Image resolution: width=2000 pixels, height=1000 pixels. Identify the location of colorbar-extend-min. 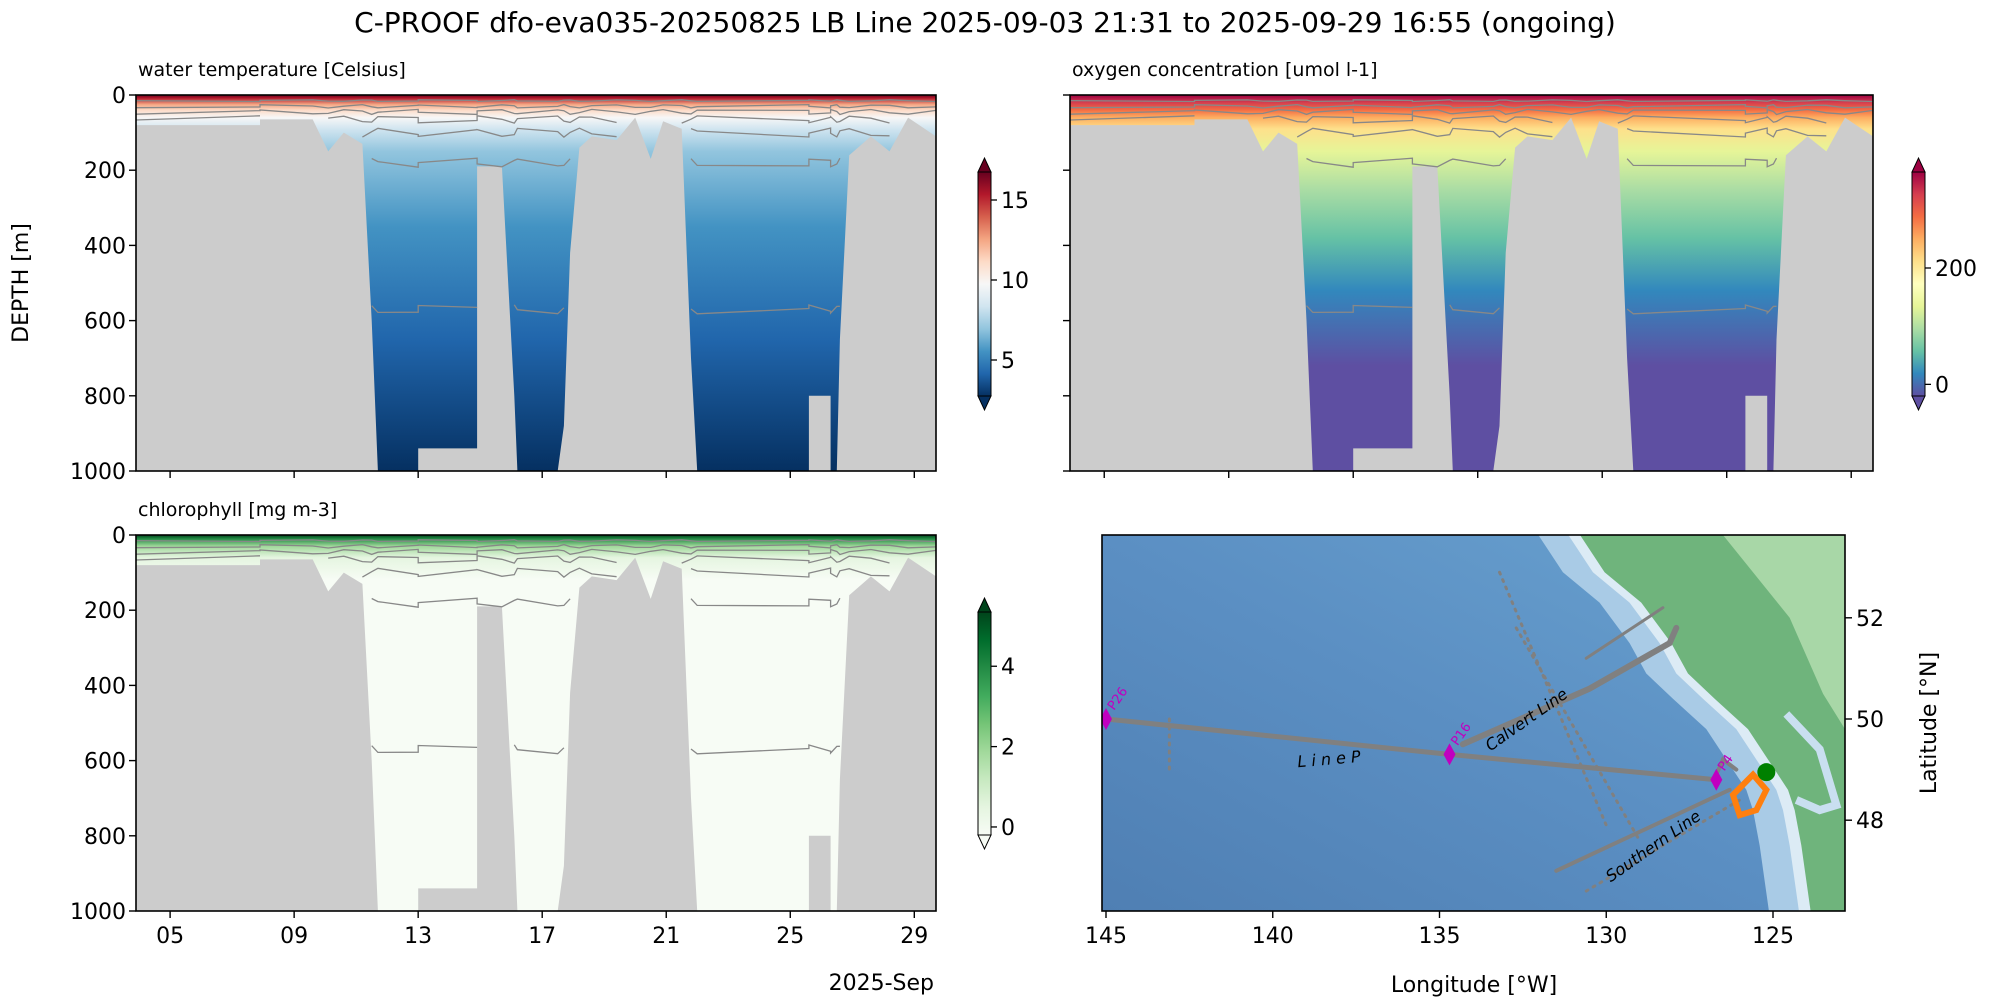
(984, 403).